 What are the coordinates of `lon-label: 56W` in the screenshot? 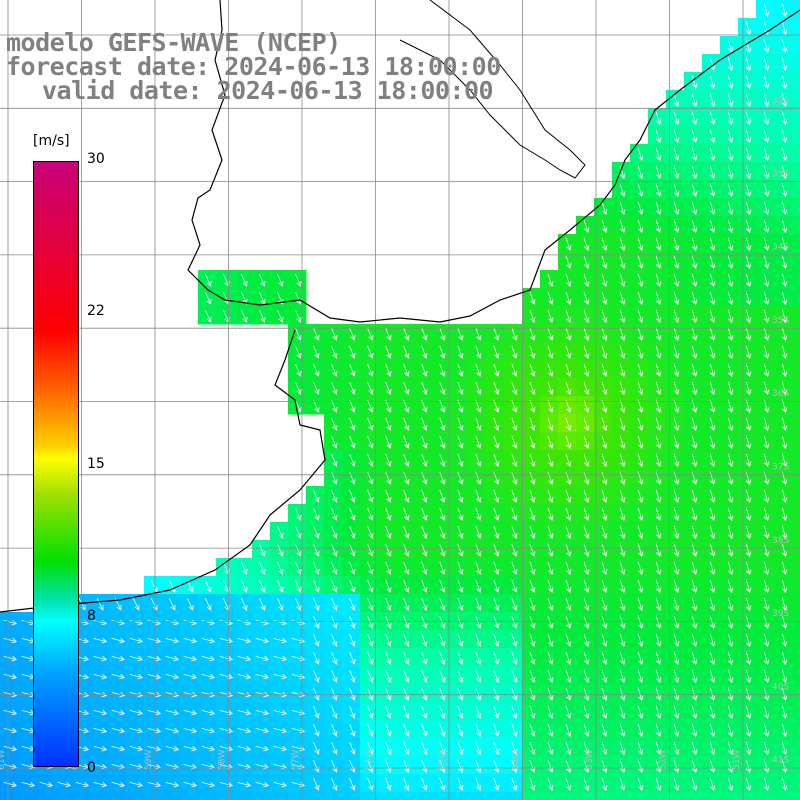 It's located at (370, 760).